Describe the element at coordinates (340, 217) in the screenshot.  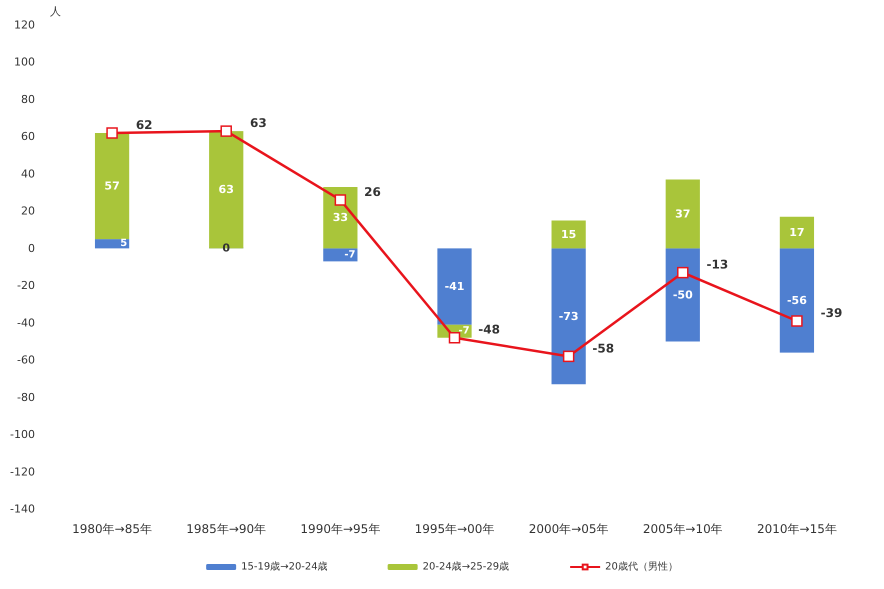
I see `data-label: 33` at that location.